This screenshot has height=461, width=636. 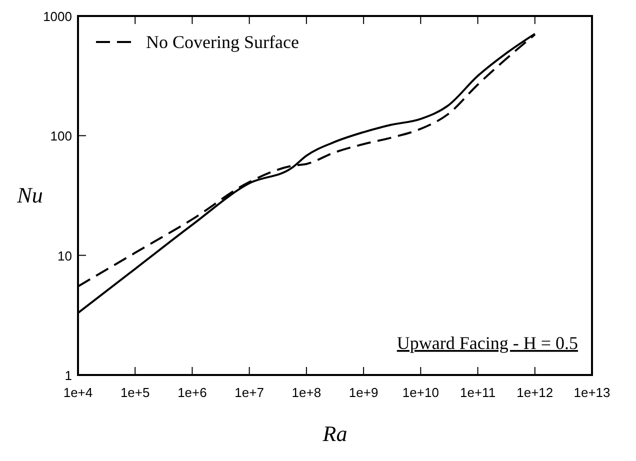 What do you see at coordinates (478, 392) in the screenshot?
I see `x-tick-label: 1e+11` at bounding box center [478, 392].